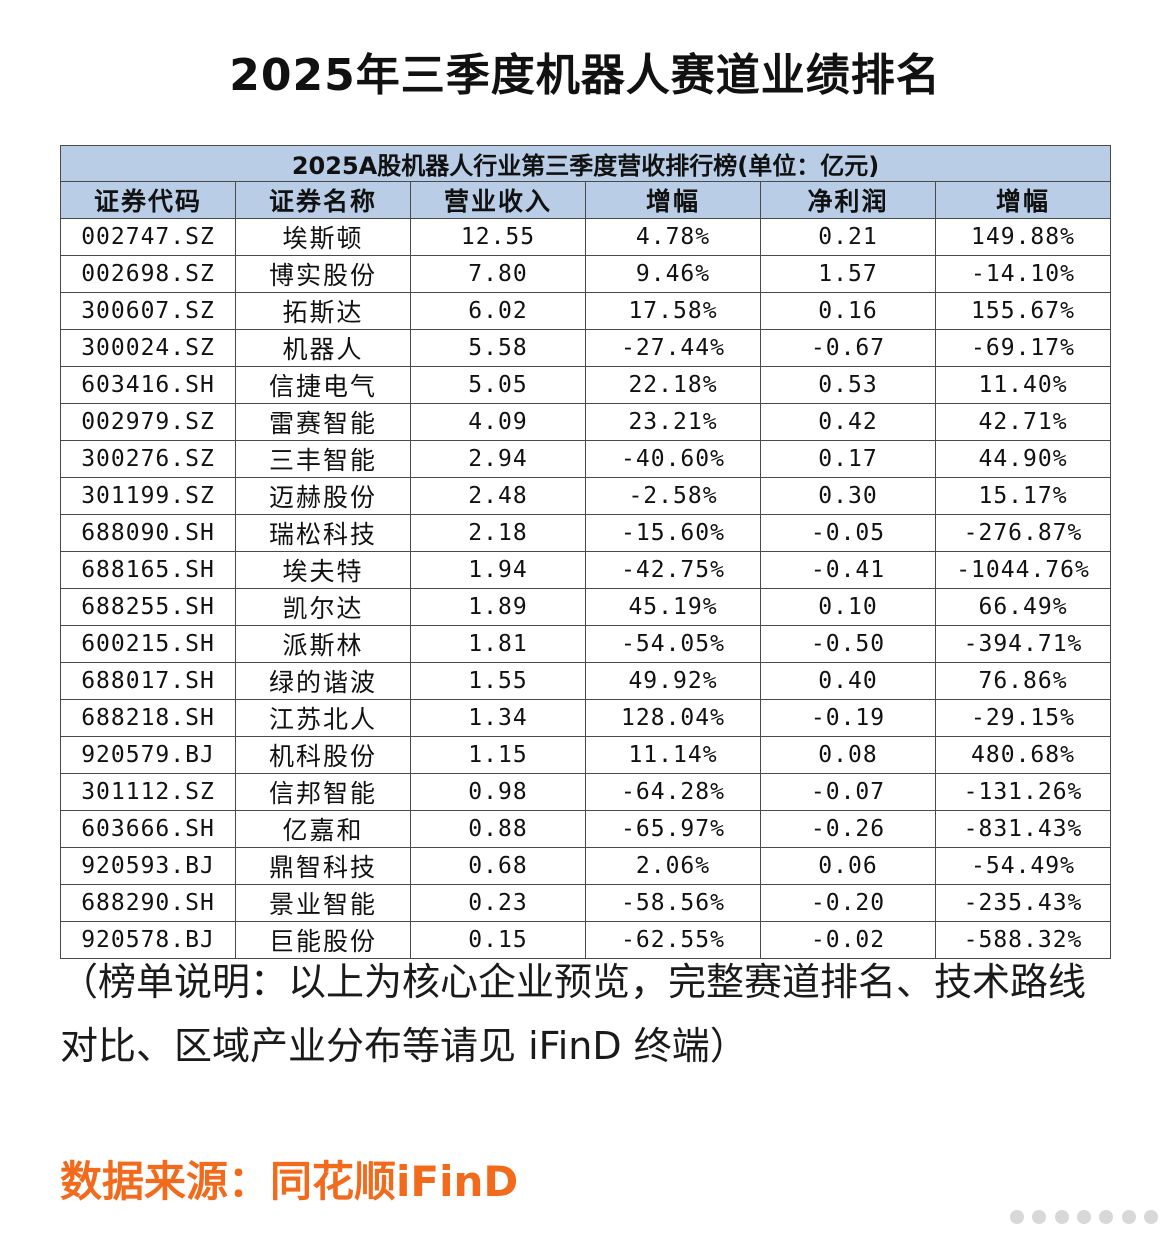  I want to click on cell-net-profit: 0.17, so click(848, 459).